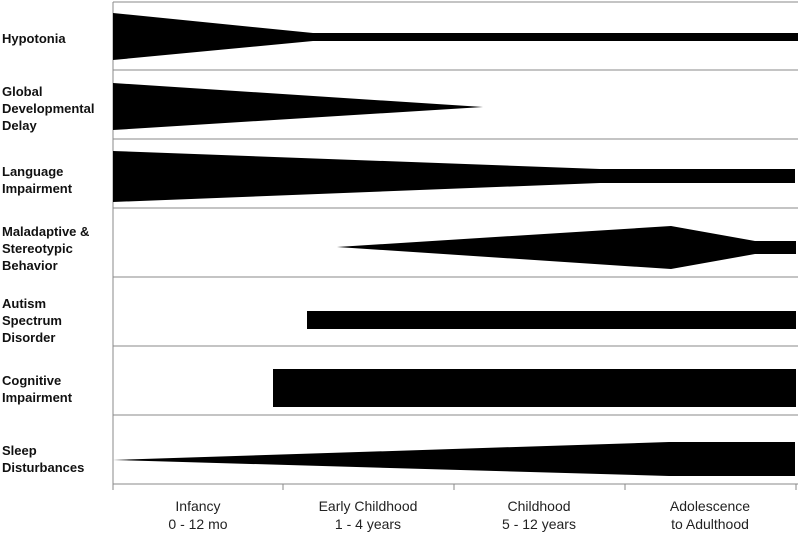 The width and height of the screenshot is (800, 540). I want to click on row-label-autism-spectrum-disorder: Autism Spectrum Disorder, so click(32, 320).